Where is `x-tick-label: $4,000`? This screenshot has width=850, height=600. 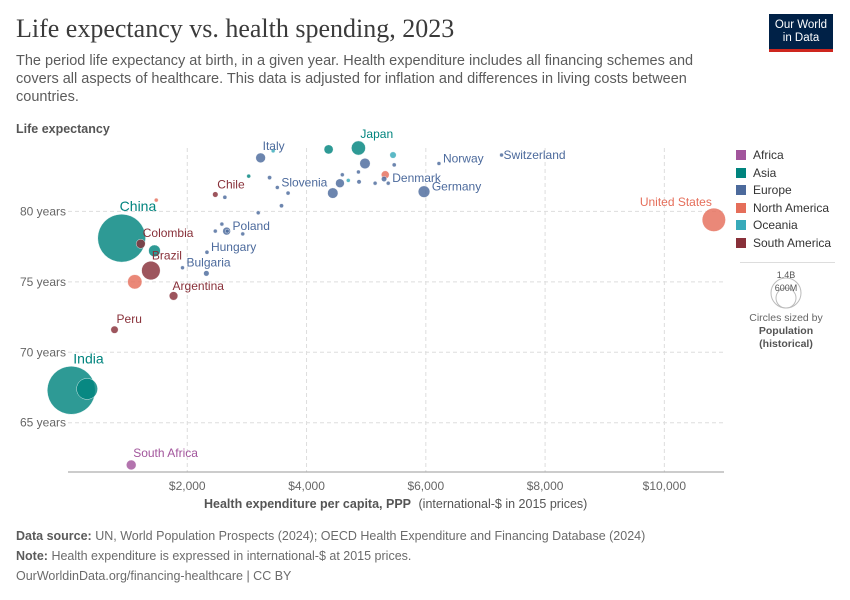
x-tick-label: $4,000 is located at coordinates (306, 486).